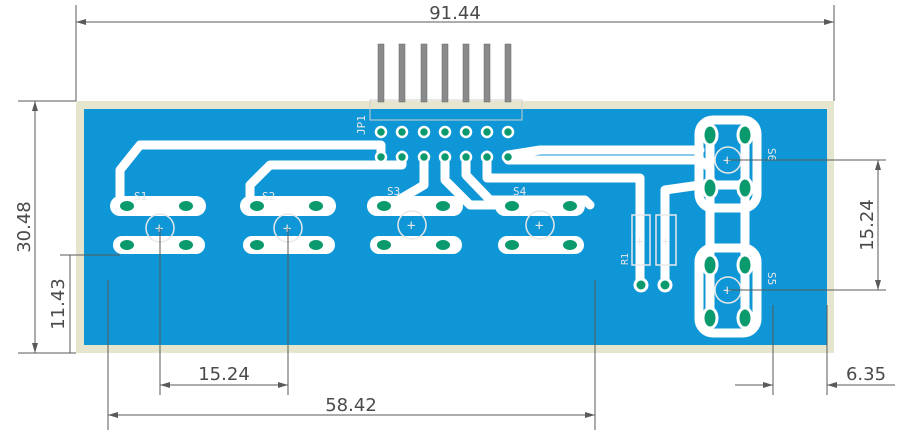 This screenshot has width=900, height=439. I want to click on dim-bottom-span: 58.42, so click(351, 405).